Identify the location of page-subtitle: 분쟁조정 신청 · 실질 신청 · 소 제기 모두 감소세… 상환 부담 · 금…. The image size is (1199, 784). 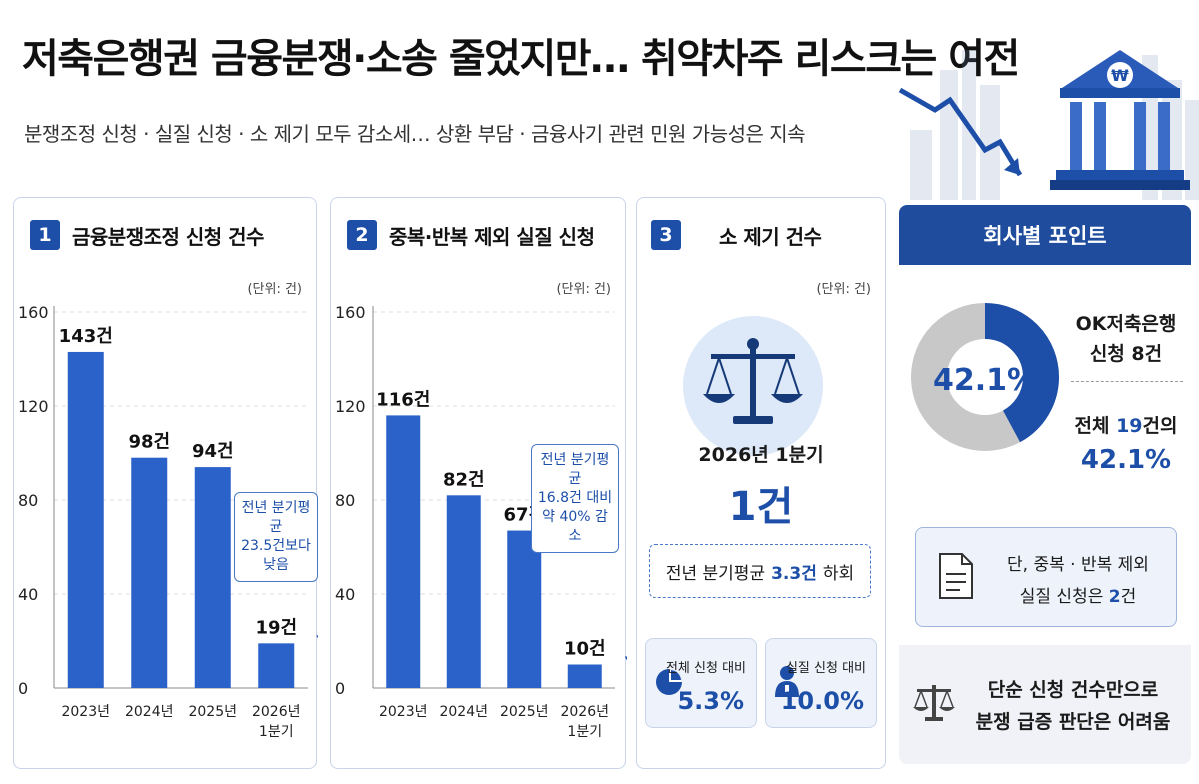
(415, 134).